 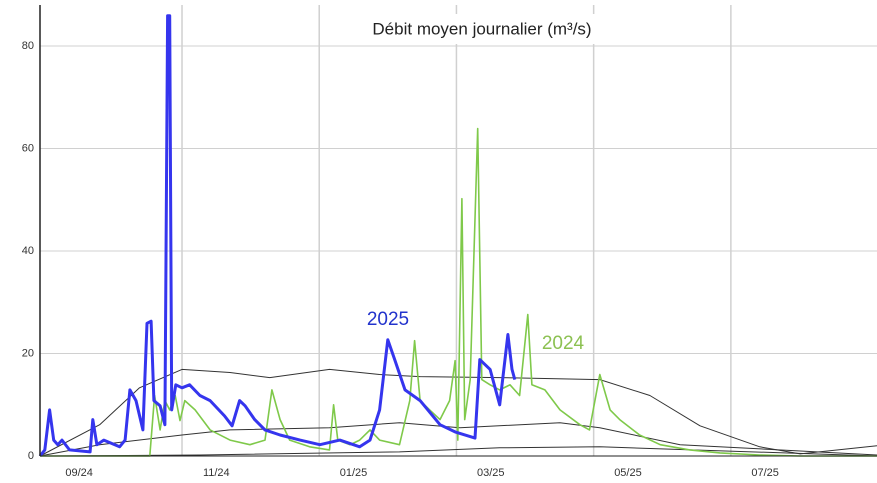 I want to click on x-tick-label: 11/24, so click(x=216, y=473).